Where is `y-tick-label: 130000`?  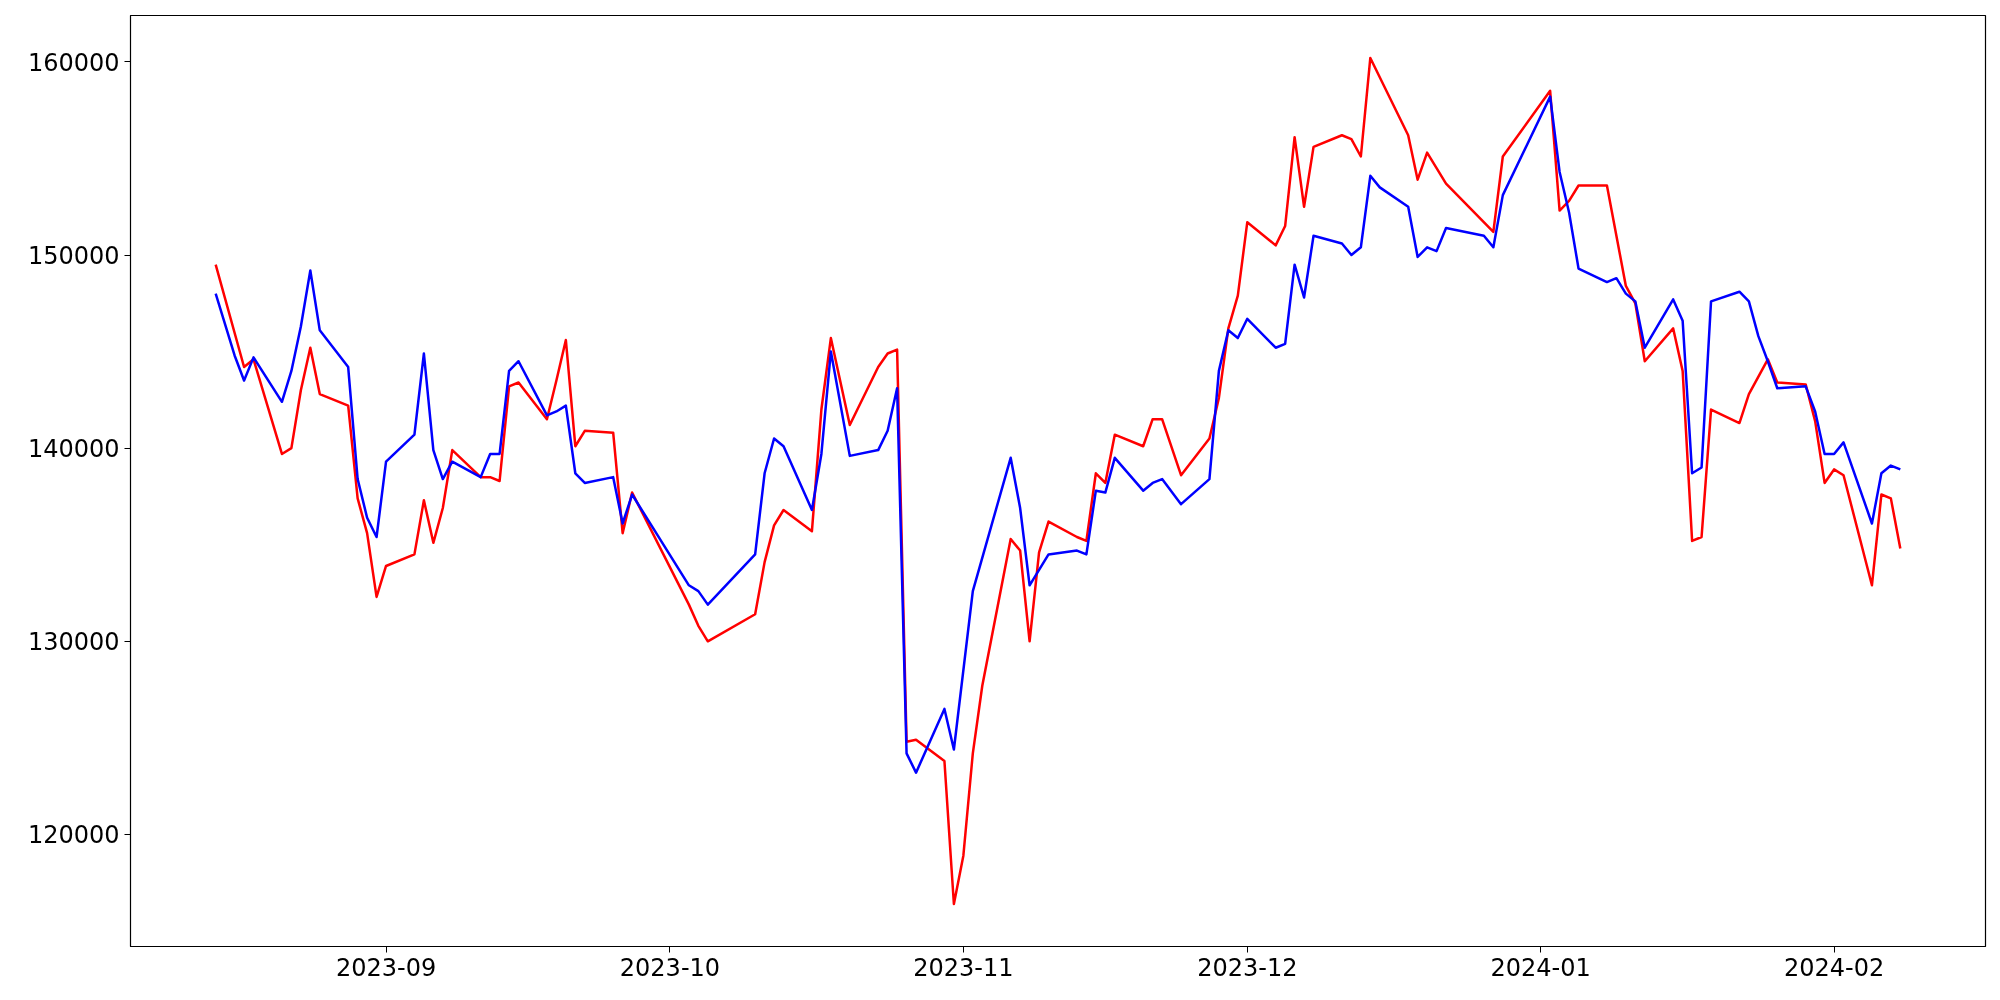 y-tick-label: 130000 is located at coordinates (73, 642).